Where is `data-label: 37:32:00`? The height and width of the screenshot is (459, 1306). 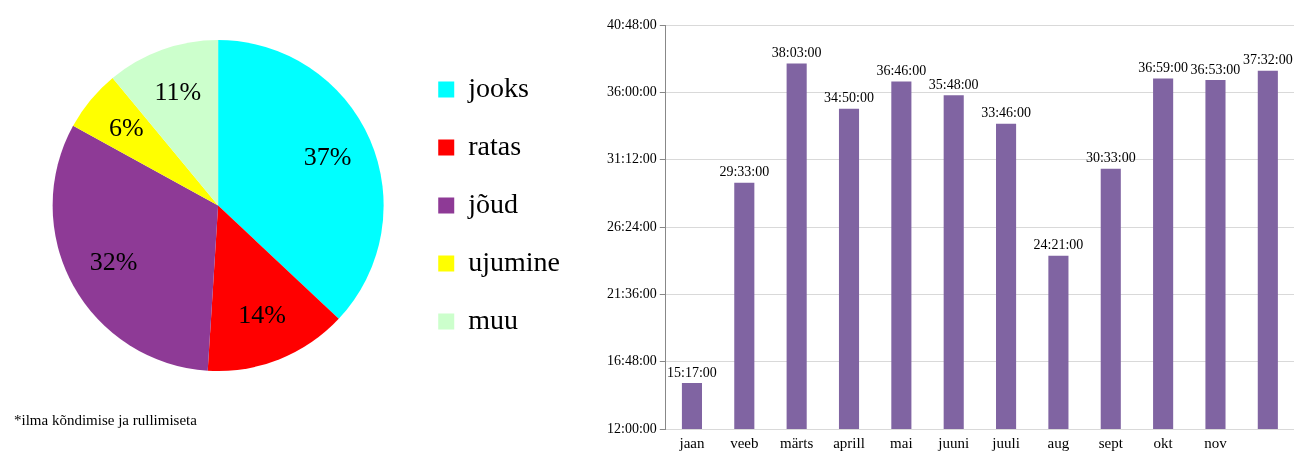 data-label: 37:32:00 is located at coordinates (1267, 60).